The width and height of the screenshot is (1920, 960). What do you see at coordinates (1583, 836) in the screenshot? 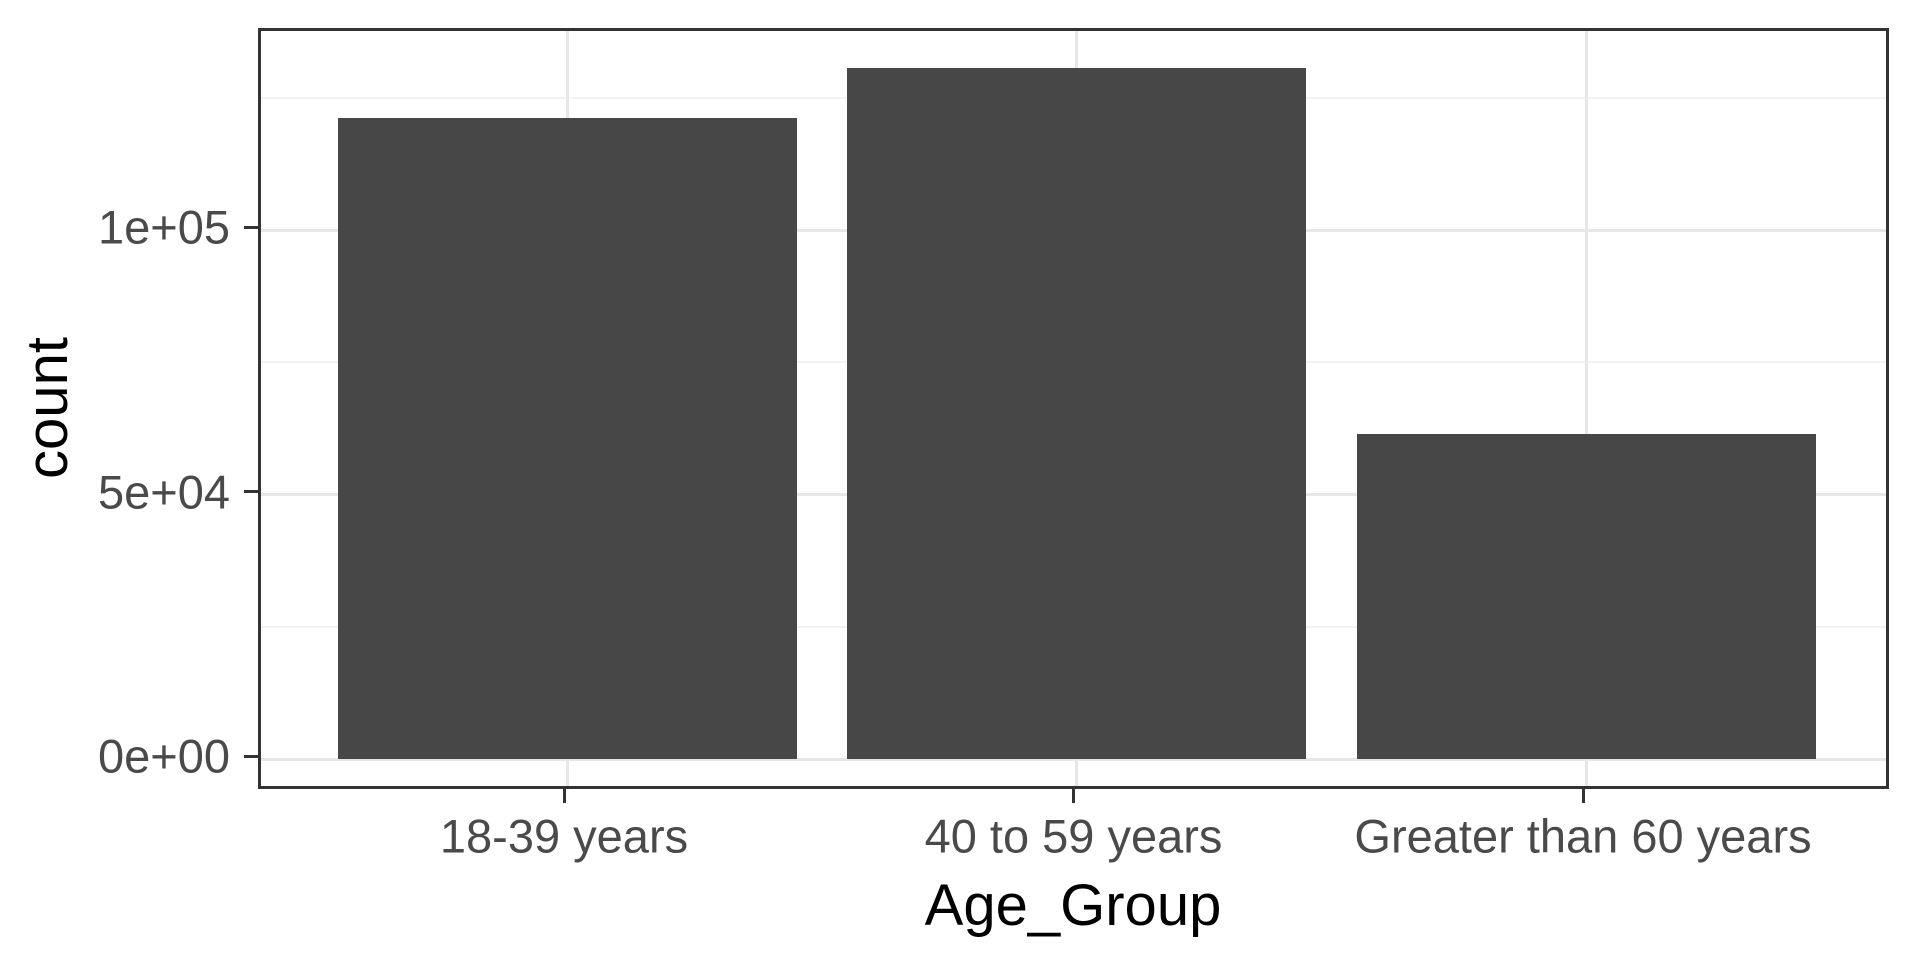
I see `x-tick-label: Greater than 60 years` at bounding box center [1583, 836].